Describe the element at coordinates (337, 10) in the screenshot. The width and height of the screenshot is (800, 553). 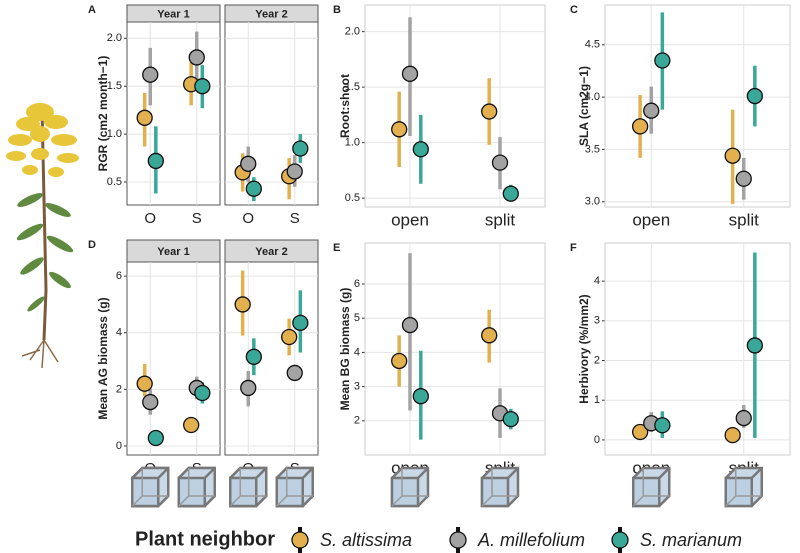
I see `panel-label: B` at that location.